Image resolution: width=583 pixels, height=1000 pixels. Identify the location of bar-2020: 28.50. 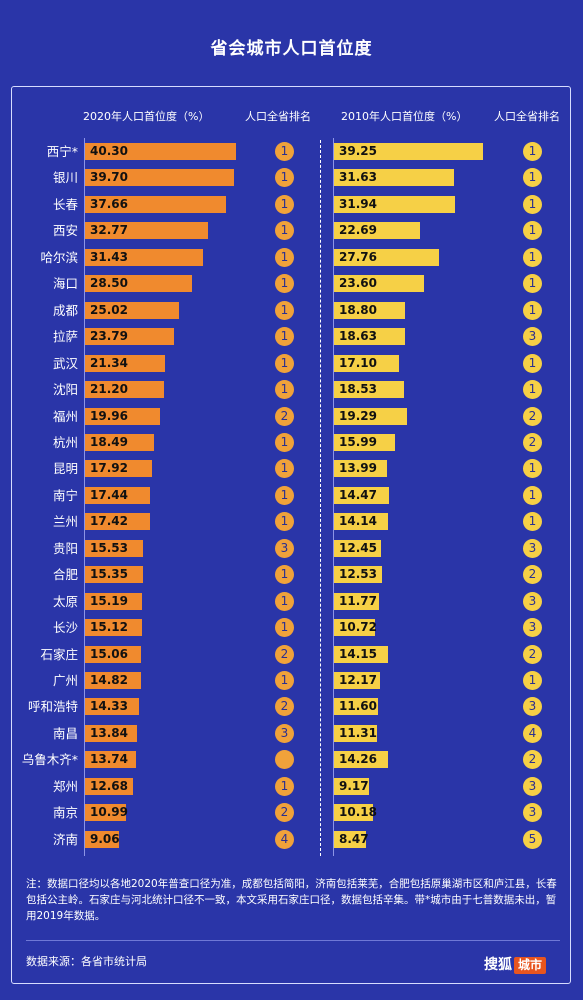
(138, 284).